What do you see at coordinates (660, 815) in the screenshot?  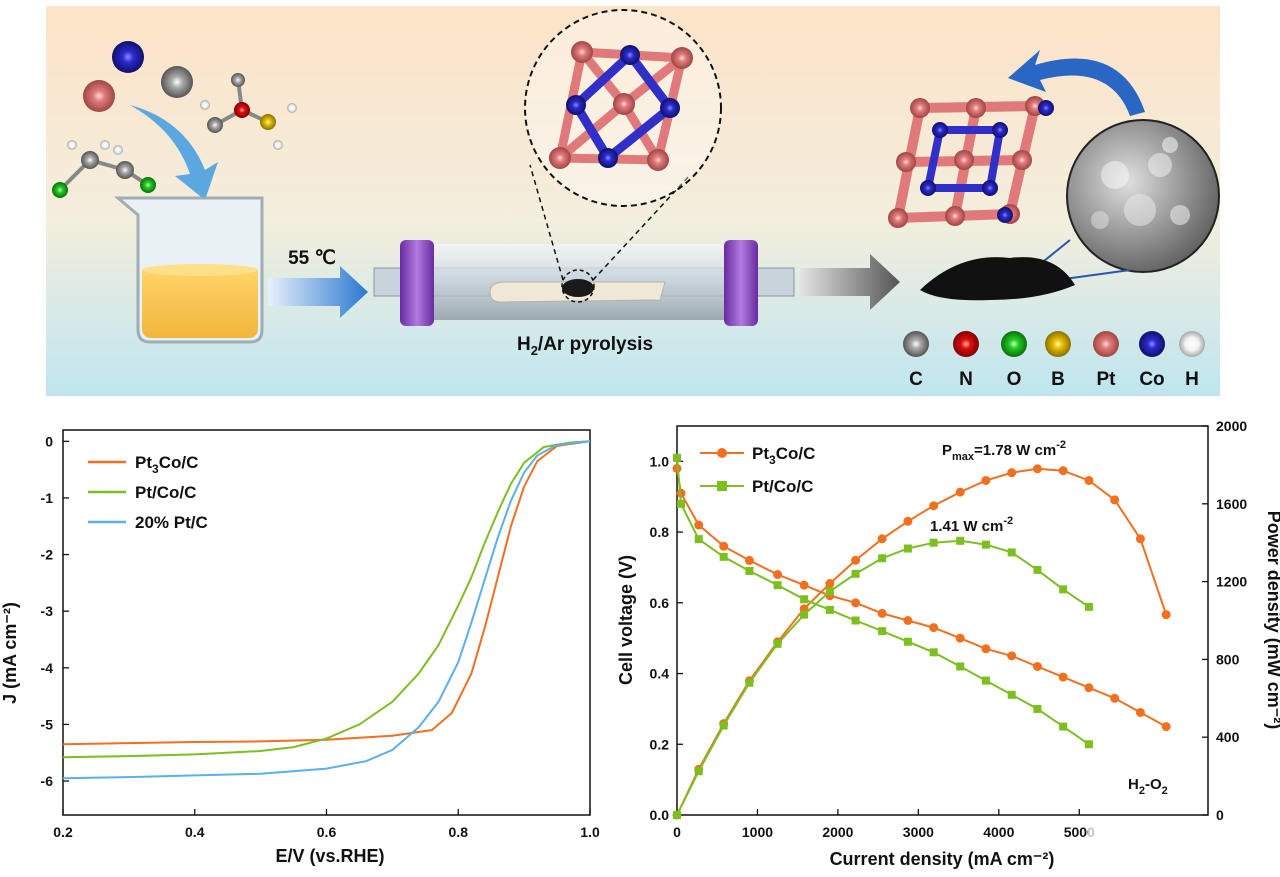 I see `pol-y-tick-label: 0.0` at bounding box center [660, 815].